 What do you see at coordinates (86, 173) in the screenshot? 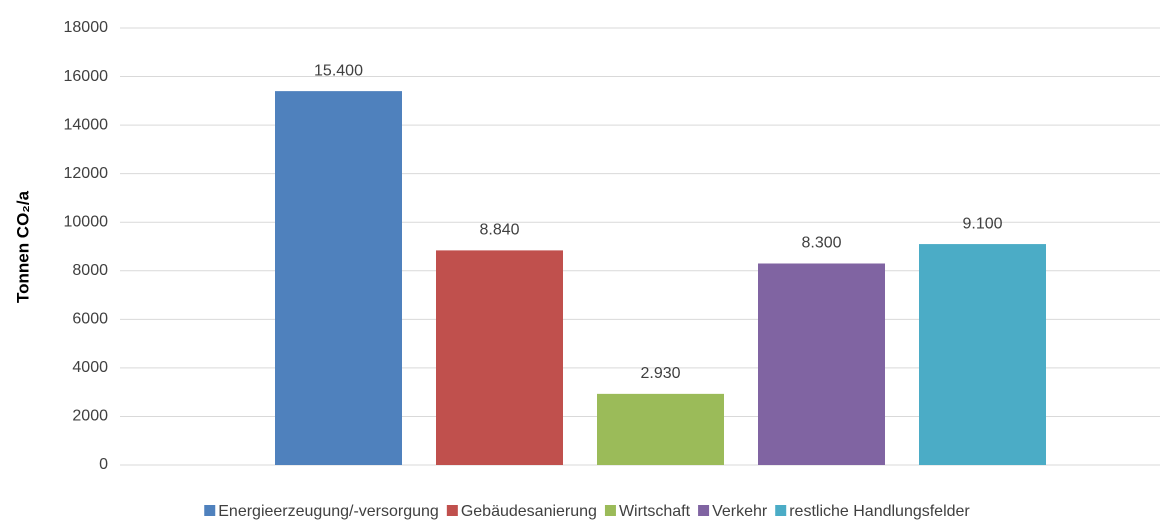
I see `y-tick-label: 12000` at bounding box center [86, 173].